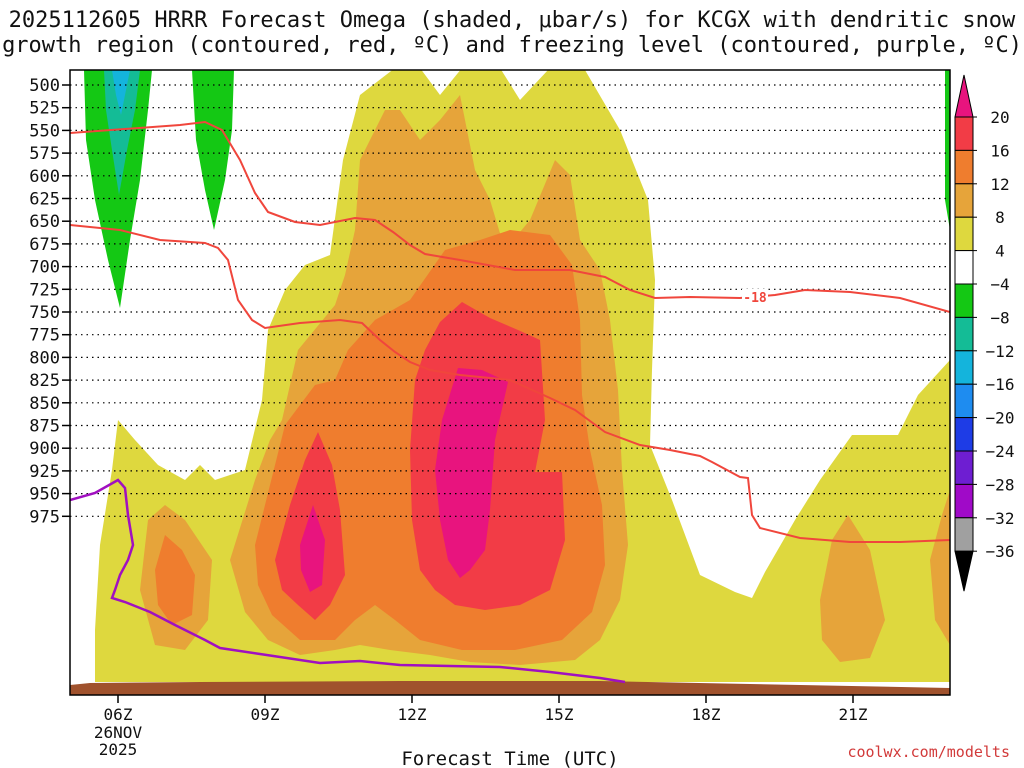  Describe the element at coordinates (999, 317) in the screenshot. I see `colorbar-label: −8` at that location.